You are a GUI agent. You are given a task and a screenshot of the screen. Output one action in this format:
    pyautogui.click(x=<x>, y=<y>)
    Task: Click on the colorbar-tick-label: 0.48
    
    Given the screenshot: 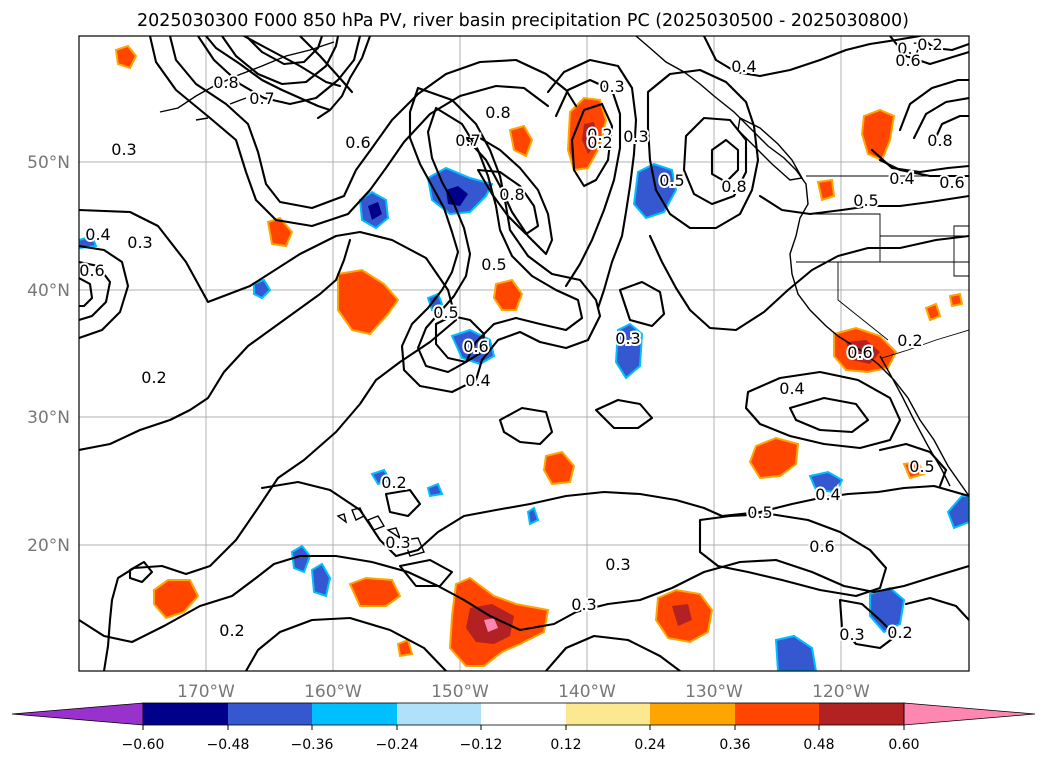 What is the action you would take?
    pyautogui.click(x=818, y=745)
    